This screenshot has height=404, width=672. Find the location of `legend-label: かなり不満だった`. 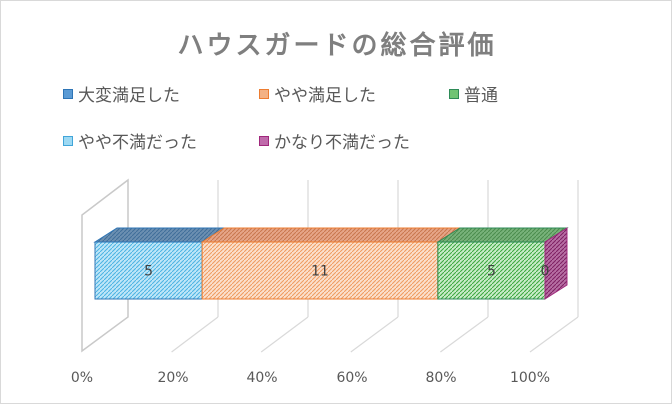

legend-label: かなり不満だった is located at coordinates (342, 143).